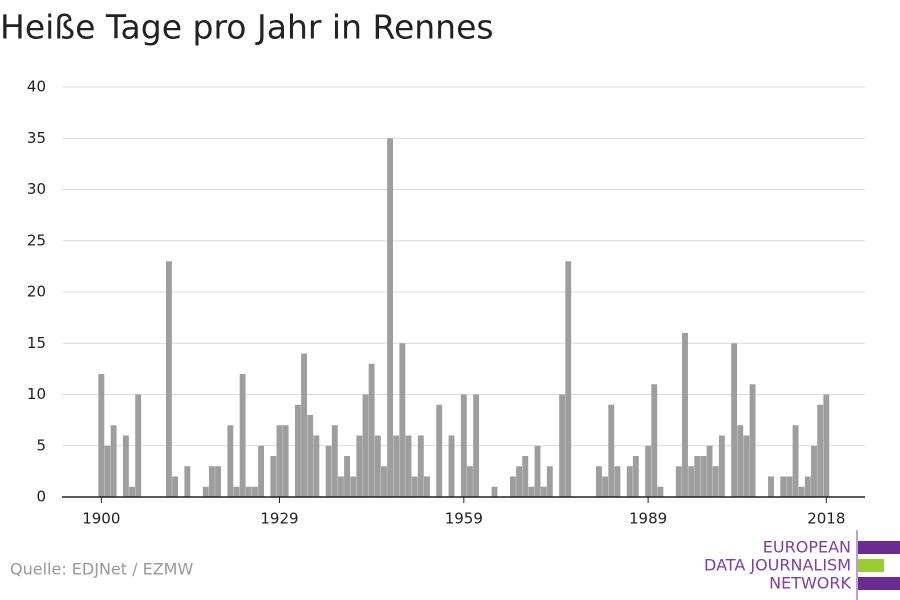 This screenshot has width=900, height=600. What do you see at coordinates (648, 519) in the screenshot?
I see `x-tick-label: 1989` at bounding box center [648, 519].